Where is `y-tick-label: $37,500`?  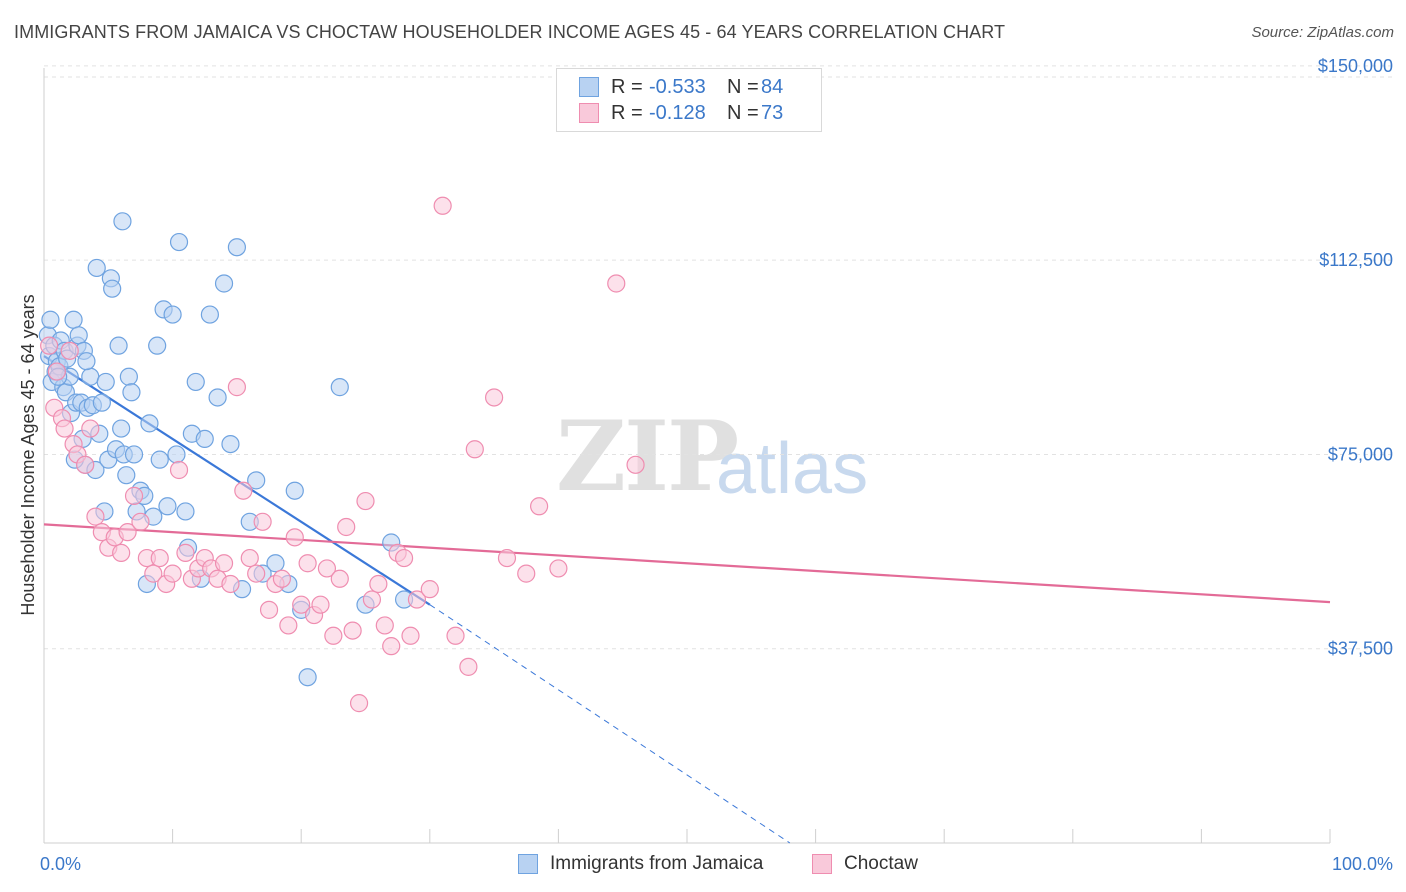 y-tick-label: $37,500 is located at coordinates (1360, 649).